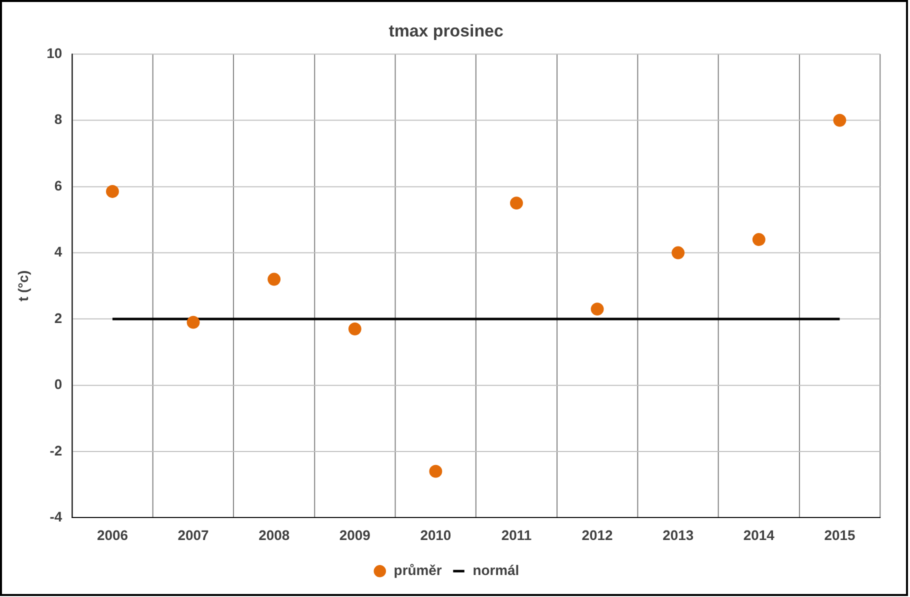 Image resolution: width=910 pixels, height=597 pixels. I want to click on x-tick-label: 2006, so click(112, 534).